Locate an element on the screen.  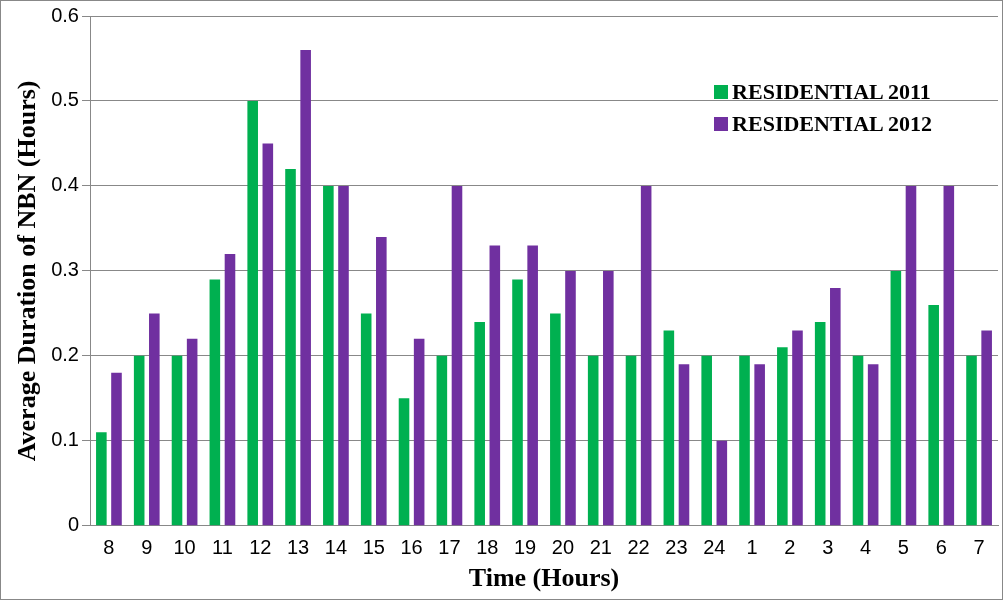
y-tick-label: 0.2 is located at coordinates (65, 354).